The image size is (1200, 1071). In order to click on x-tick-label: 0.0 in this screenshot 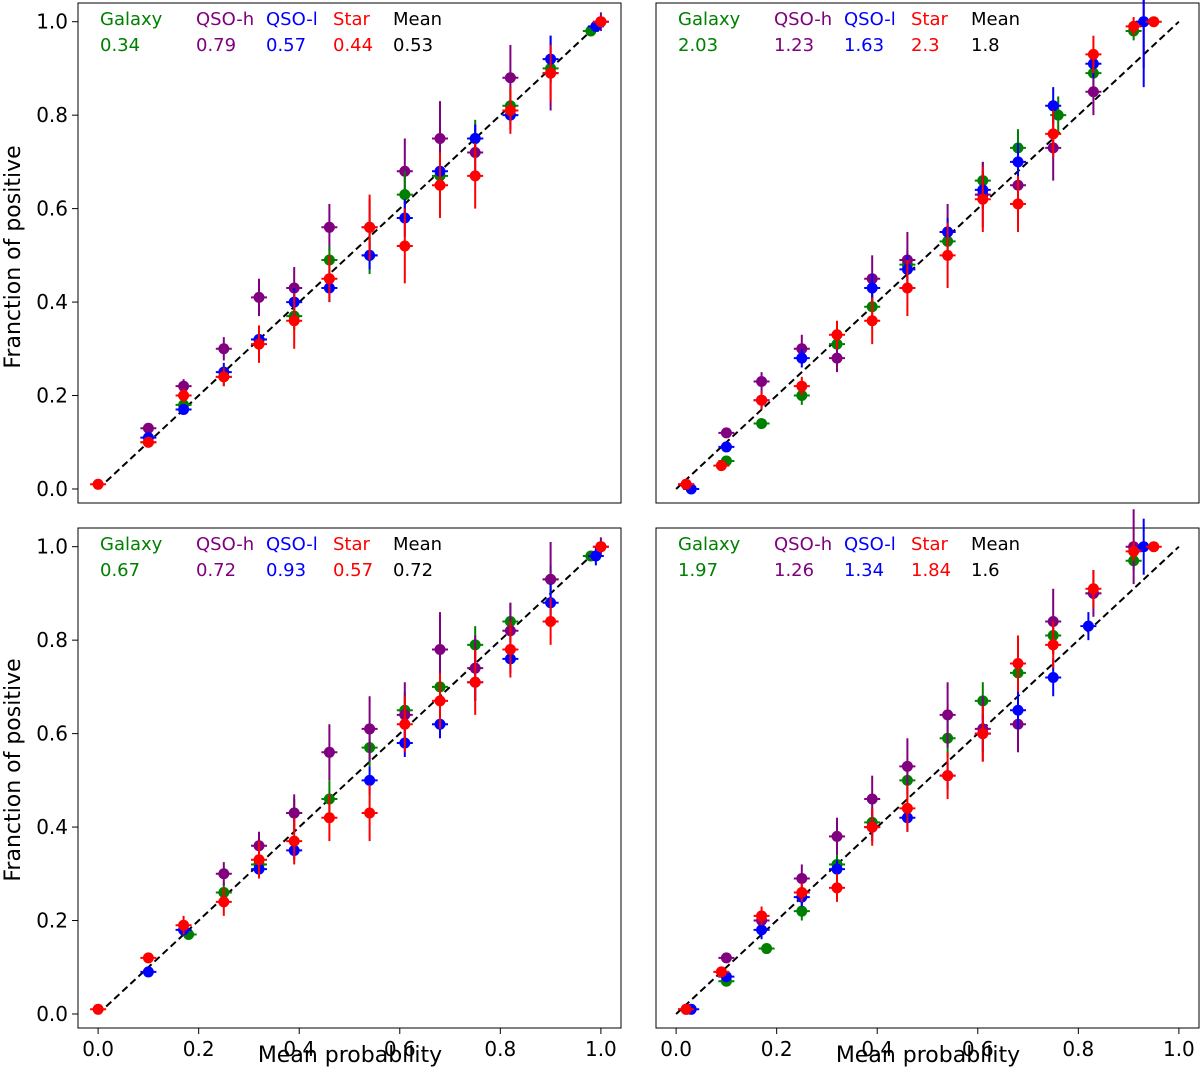, I will do `click(98, 1049)`.